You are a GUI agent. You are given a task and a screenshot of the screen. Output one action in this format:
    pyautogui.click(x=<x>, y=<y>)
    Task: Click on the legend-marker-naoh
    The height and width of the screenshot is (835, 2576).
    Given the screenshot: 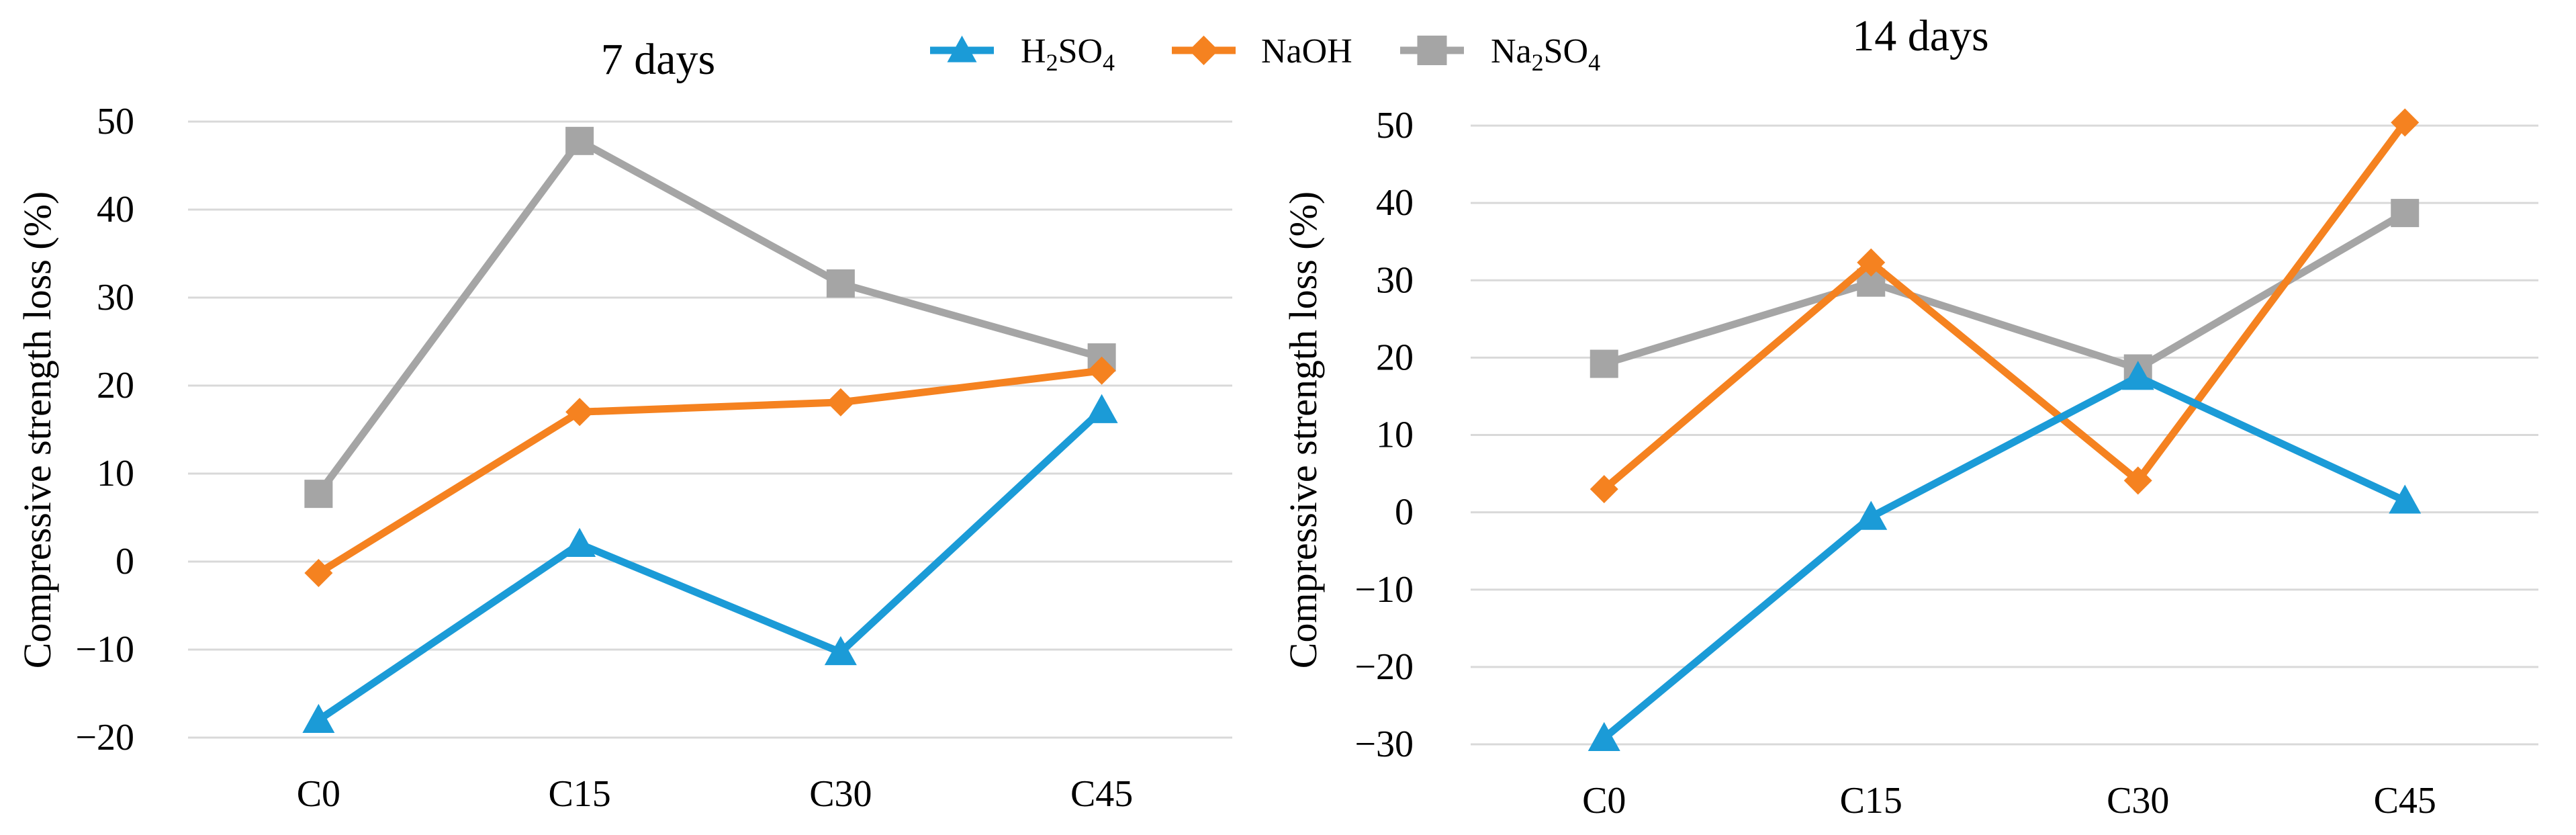 What is the action you would take?
    pyautogui.click(x=1204, y=50)
    